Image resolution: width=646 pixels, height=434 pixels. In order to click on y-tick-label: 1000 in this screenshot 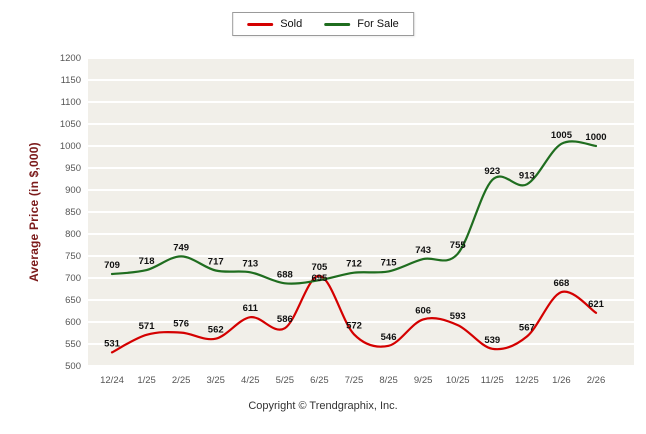, I will do `click(70, 146)`.